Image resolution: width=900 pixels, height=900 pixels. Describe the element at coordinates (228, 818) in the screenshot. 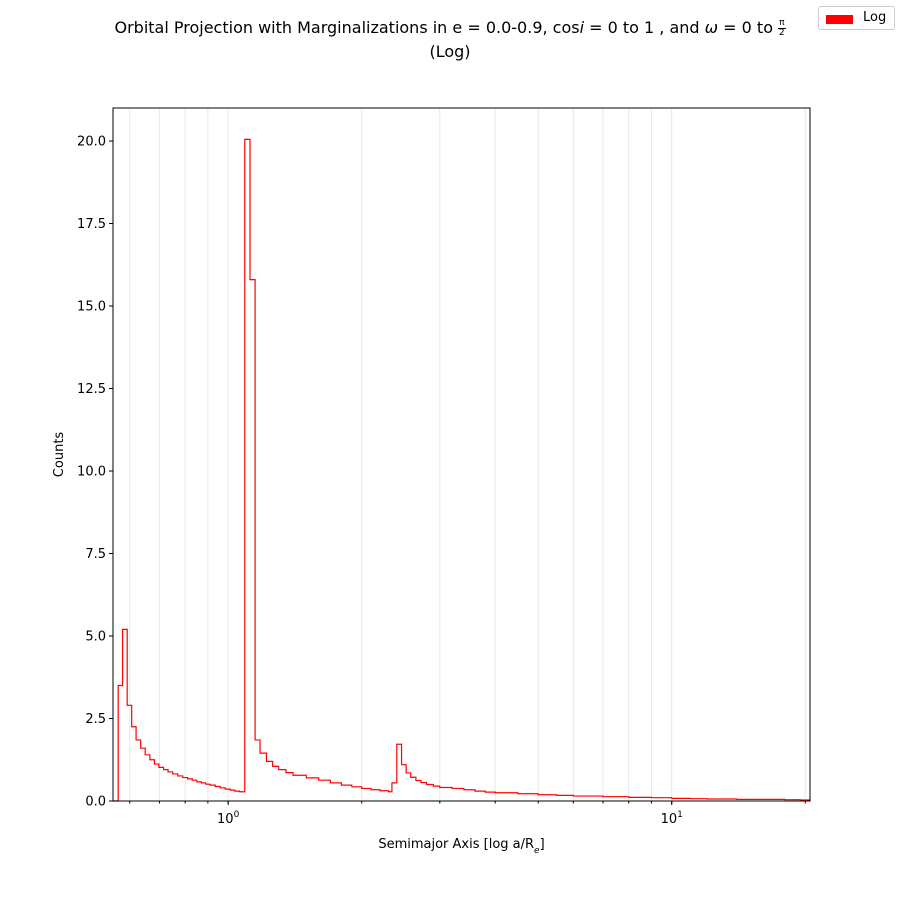

I see `x-tick-label: 10⁰` at that location.